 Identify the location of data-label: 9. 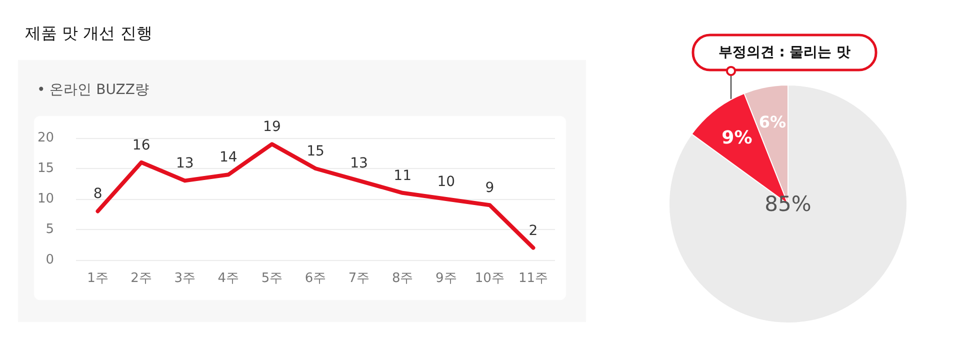
(489, 188).